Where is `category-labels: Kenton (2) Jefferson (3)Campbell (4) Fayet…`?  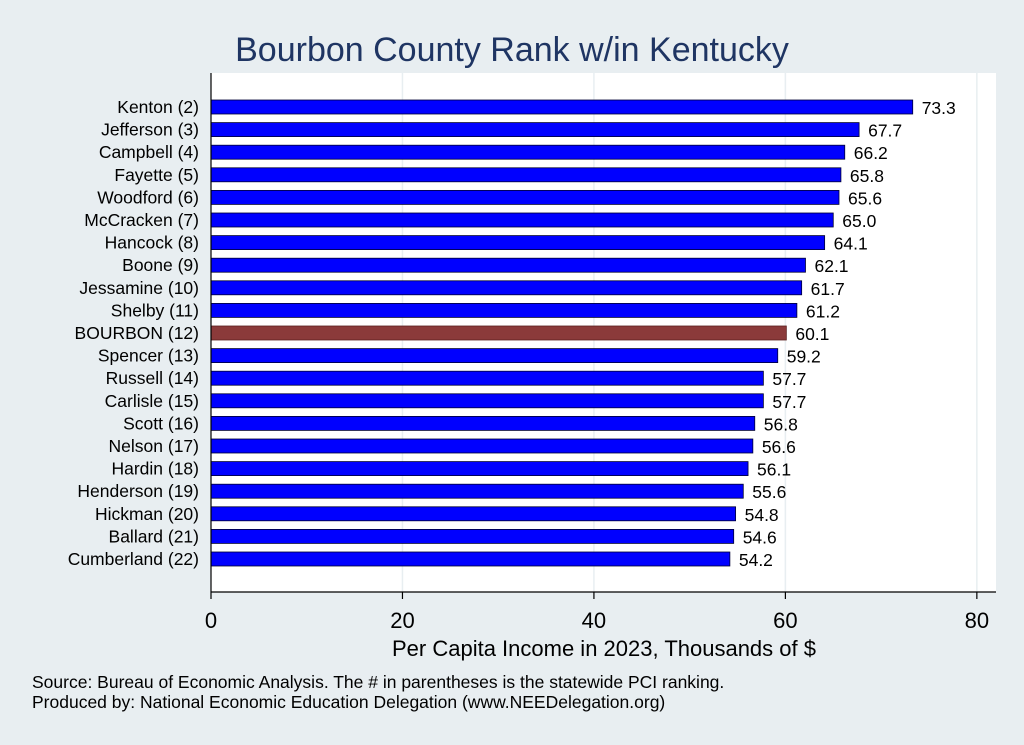
category-labels: Kenton (2) Jefferson (3)Campbell (4) Fayet… is located at coordinates (133, 333).